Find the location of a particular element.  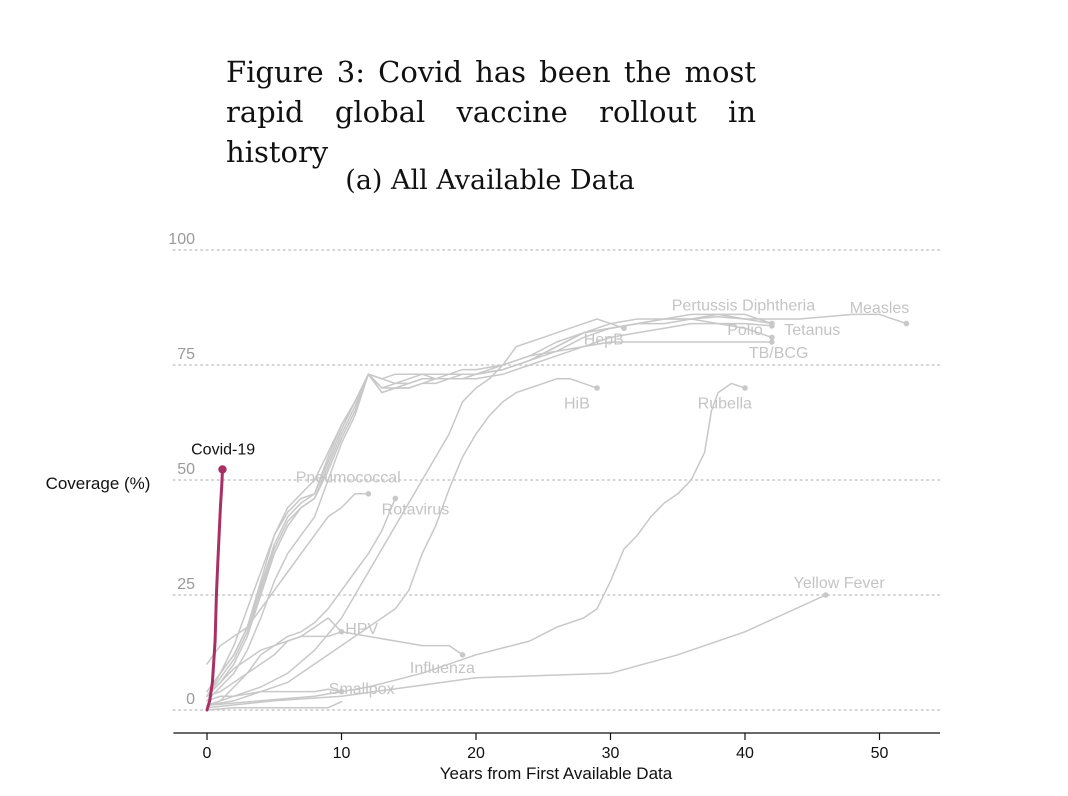

series-end-rotavirus is located at coordinates (395, 498).